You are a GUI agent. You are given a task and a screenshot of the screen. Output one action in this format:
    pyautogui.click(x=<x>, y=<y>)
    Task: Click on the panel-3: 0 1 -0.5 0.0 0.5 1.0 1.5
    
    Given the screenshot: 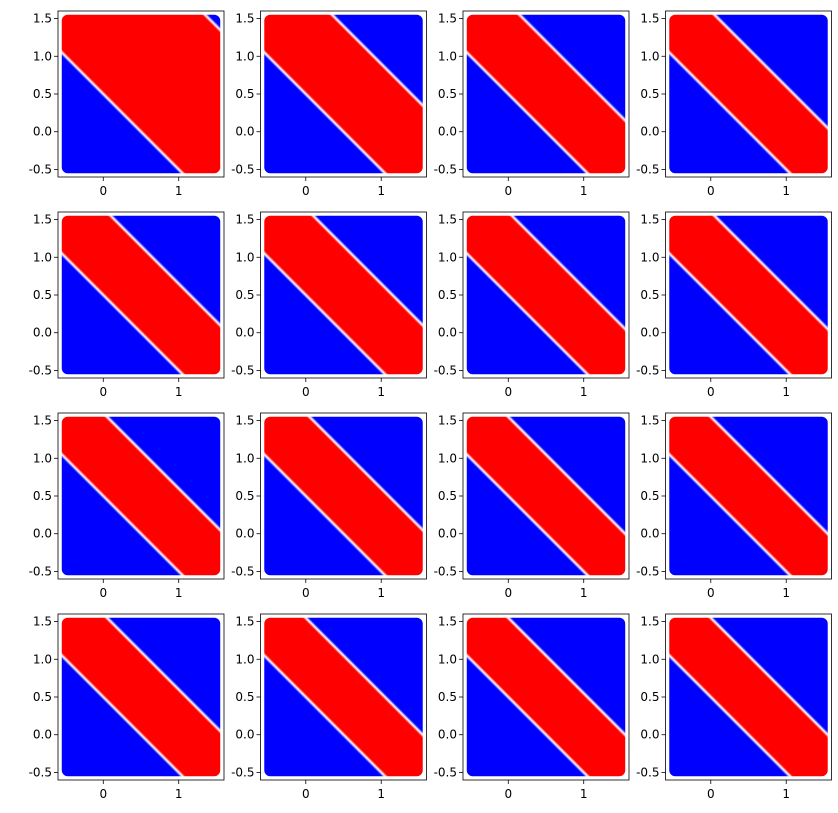 What is the action you would take?
    pyautogui.click(x=532, y=104)
    